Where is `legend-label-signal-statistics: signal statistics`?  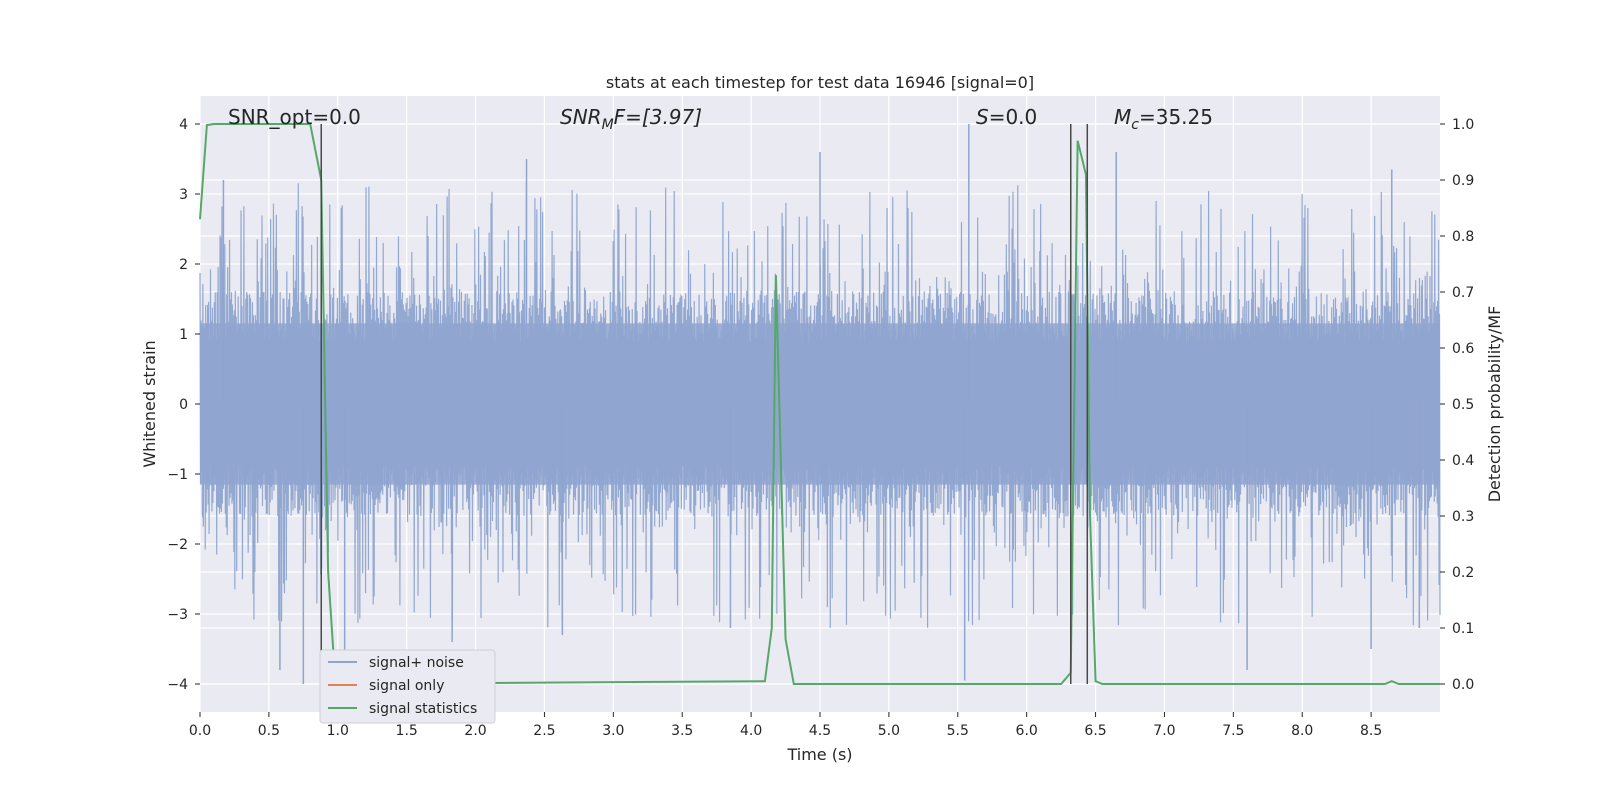 legend-label-signal-statistics: signal statistics is located at coordinates (423, 709).